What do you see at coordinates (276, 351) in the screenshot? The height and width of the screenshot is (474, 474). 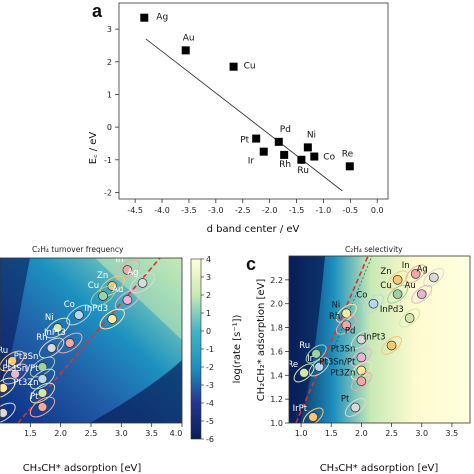 I see `y-tick-label: 1.6` at bounding box center [276, 351].